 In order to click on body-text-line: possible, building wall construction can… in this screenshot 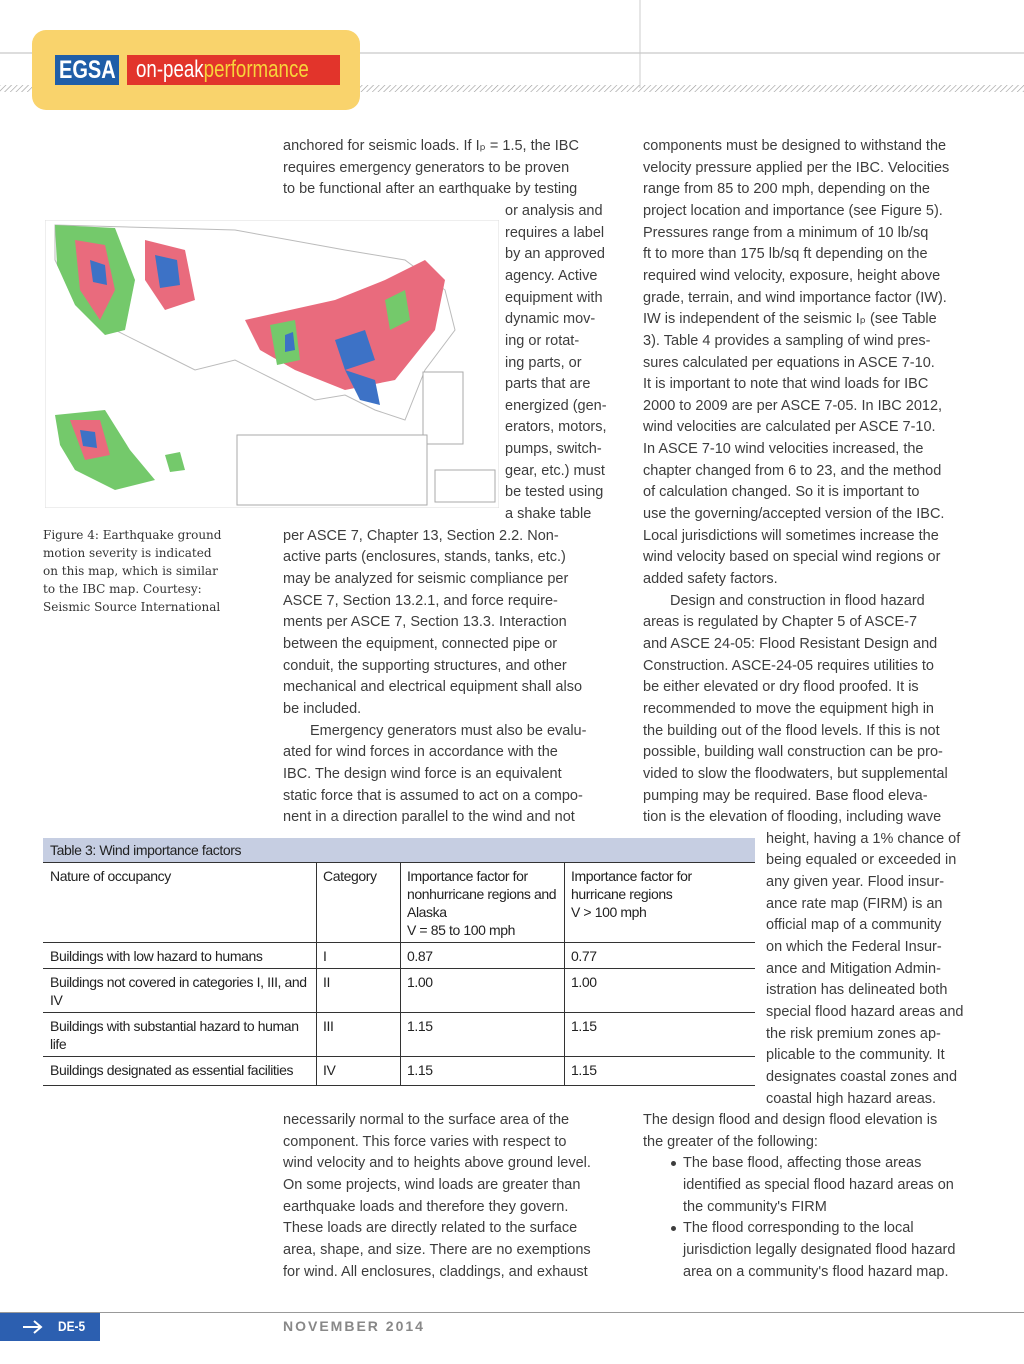, I will do `click(793, 752)`.